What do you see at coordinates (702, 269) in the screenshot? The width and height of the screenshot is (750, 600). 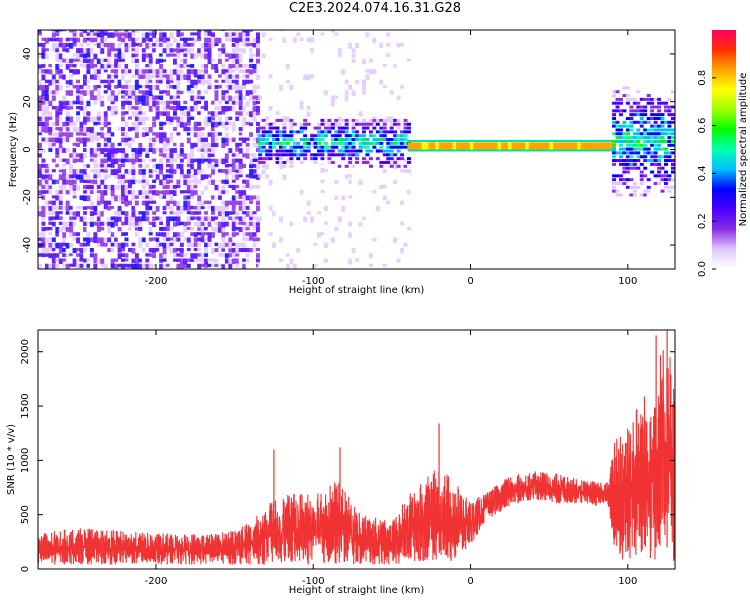 I see `colorbar-tick-label: 0.0` at bounding box center [702, 269].